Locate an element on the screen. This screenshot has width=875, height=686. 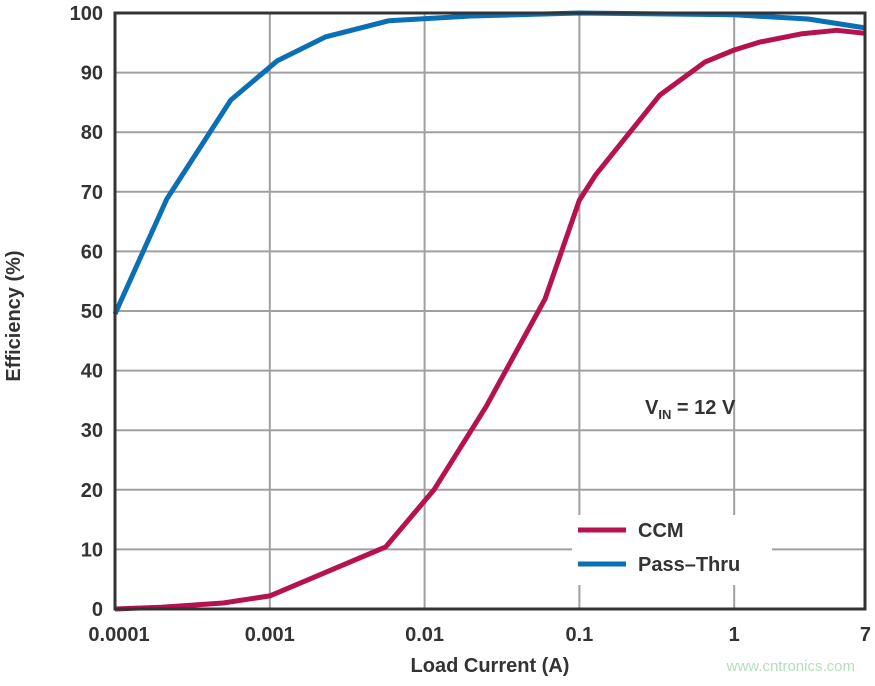
legend-background is located at coordinates (672, 550).